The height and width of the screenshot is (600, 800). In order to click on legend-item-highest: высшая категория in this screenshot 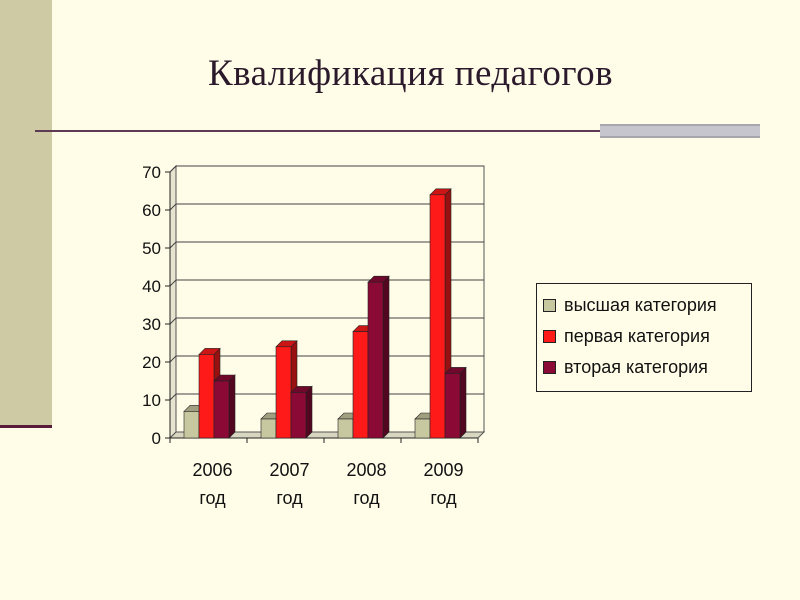, I will do `click(644, 305)`.